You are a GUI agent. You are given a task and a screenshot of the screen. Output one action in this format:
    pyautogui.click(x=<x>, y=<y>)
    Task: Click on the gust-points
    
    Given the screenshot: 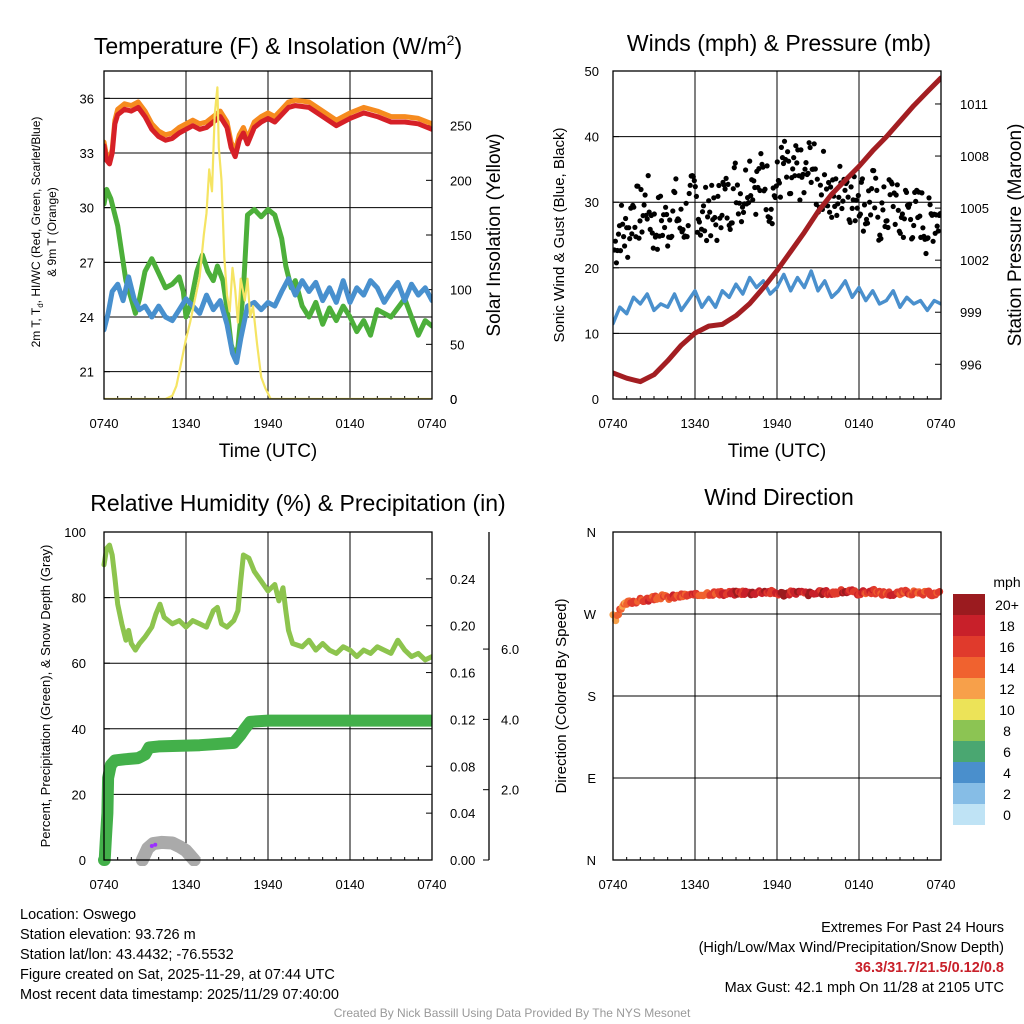 What is the action you would take?
    pyautogui.click(x=777, y=202)
    